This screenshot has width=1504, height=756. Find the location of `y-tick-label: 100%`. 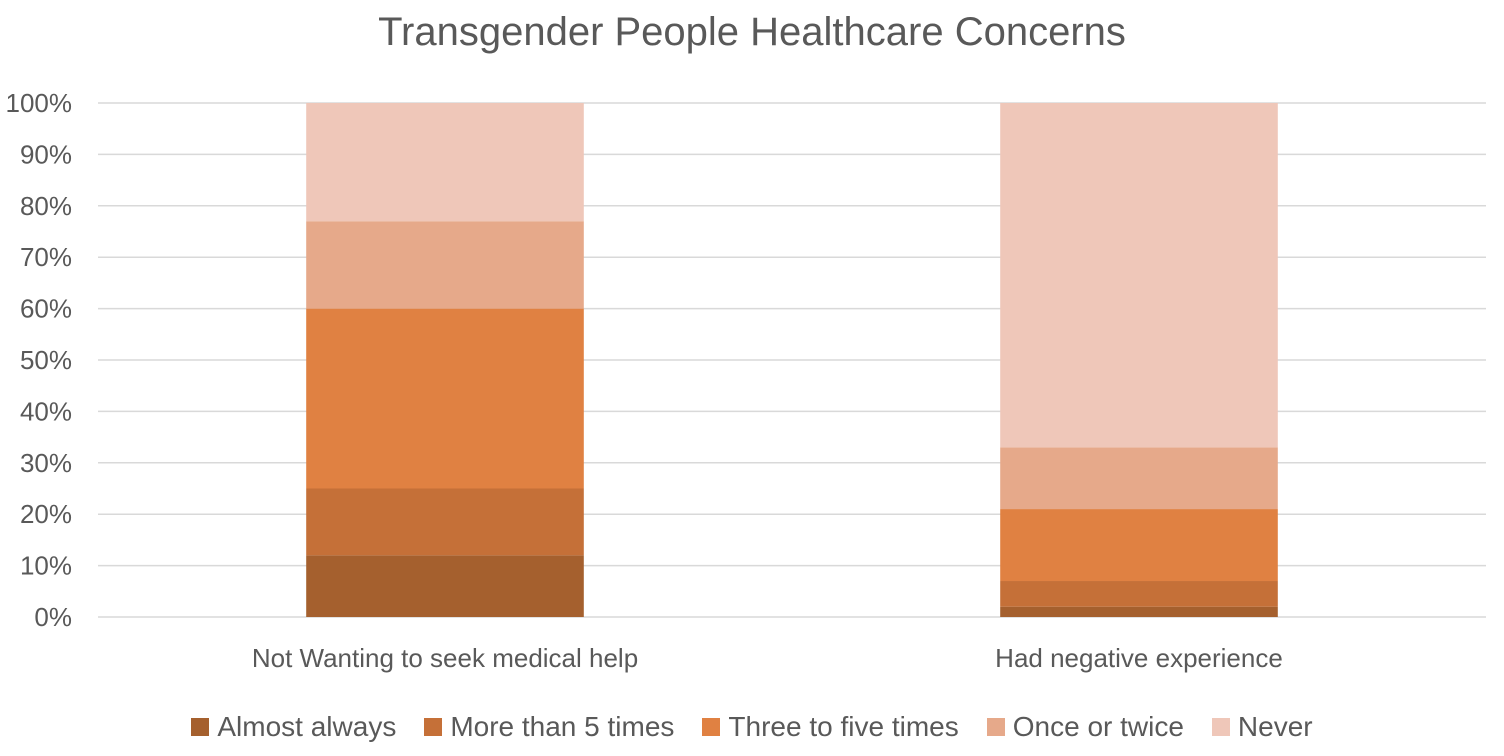

y-tick-label: 100% is located at coordinates (39, 103).